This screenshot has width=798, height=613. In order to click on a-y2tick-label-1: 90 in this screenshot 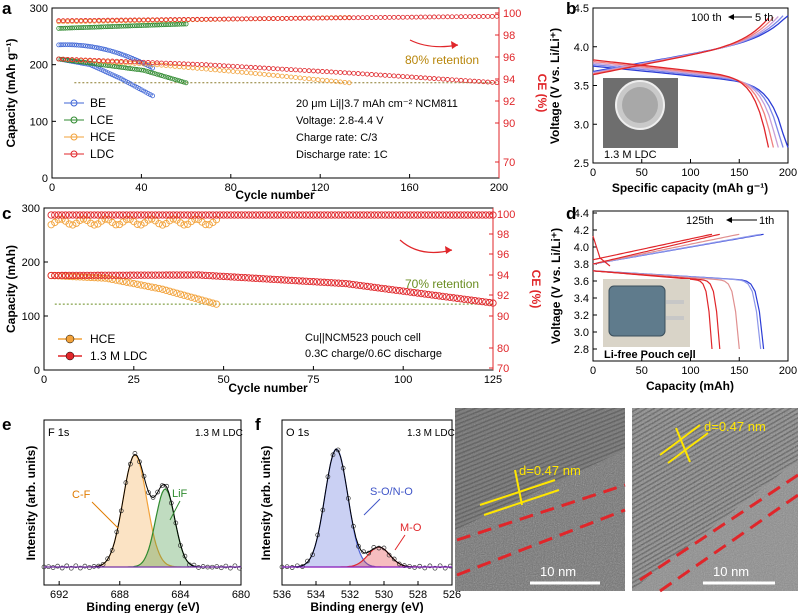, I will do `click(509, 124)`.